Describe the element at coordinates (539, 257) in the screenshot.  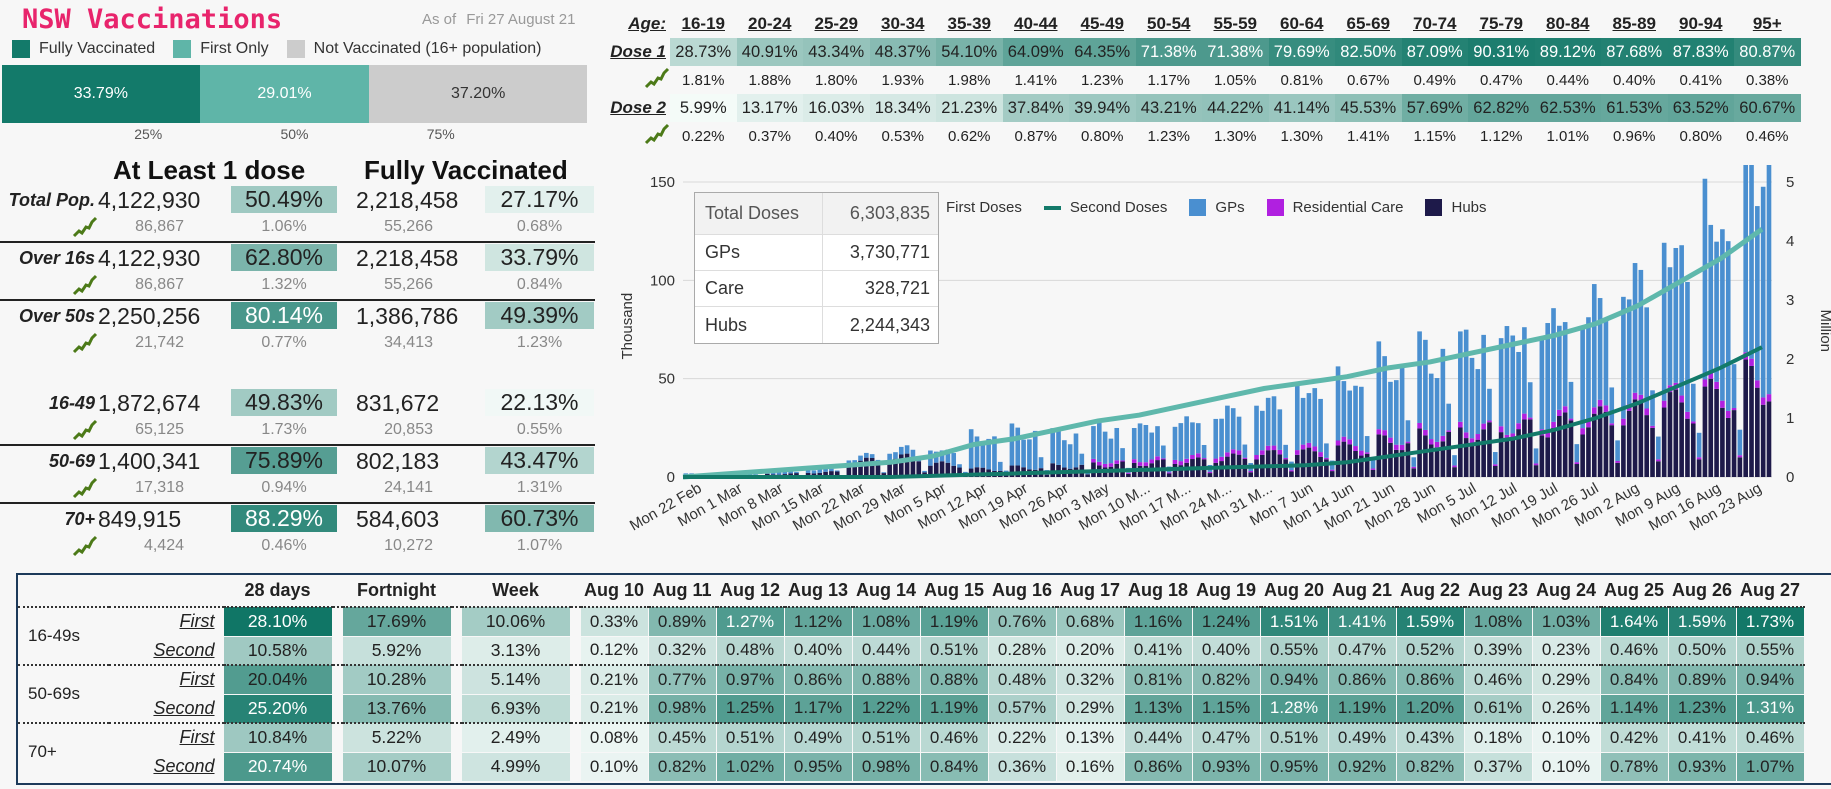
I see `stat-full-pct: 33.79%` at that location.